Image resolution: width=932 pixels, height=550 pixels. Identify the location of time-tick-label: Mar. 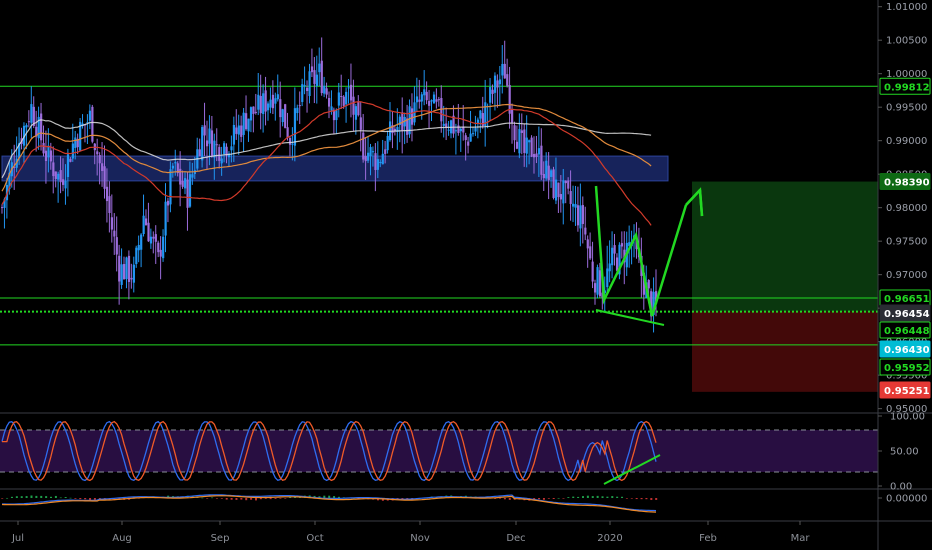
(801, 538).